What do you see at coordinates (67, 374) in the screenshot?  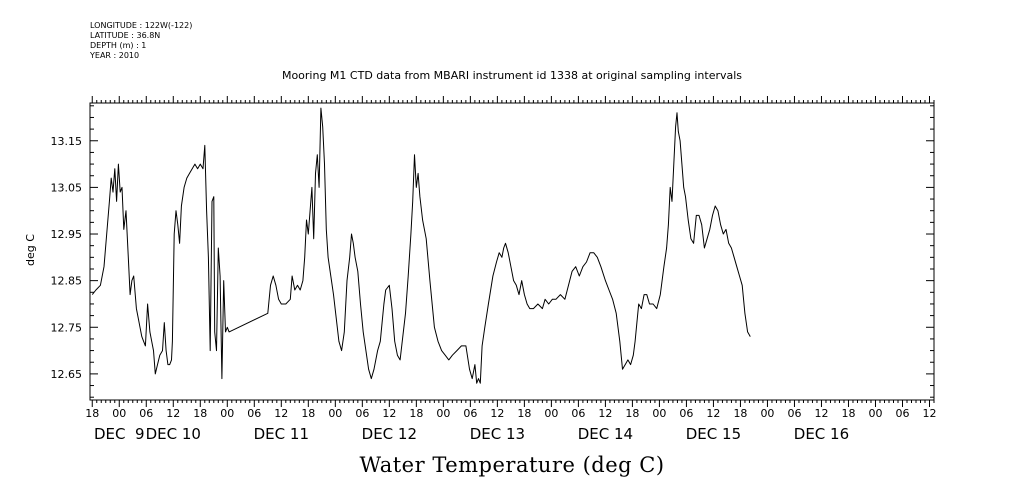 I see `y-tick-label: 12.65` at bounding box center [67, 374].